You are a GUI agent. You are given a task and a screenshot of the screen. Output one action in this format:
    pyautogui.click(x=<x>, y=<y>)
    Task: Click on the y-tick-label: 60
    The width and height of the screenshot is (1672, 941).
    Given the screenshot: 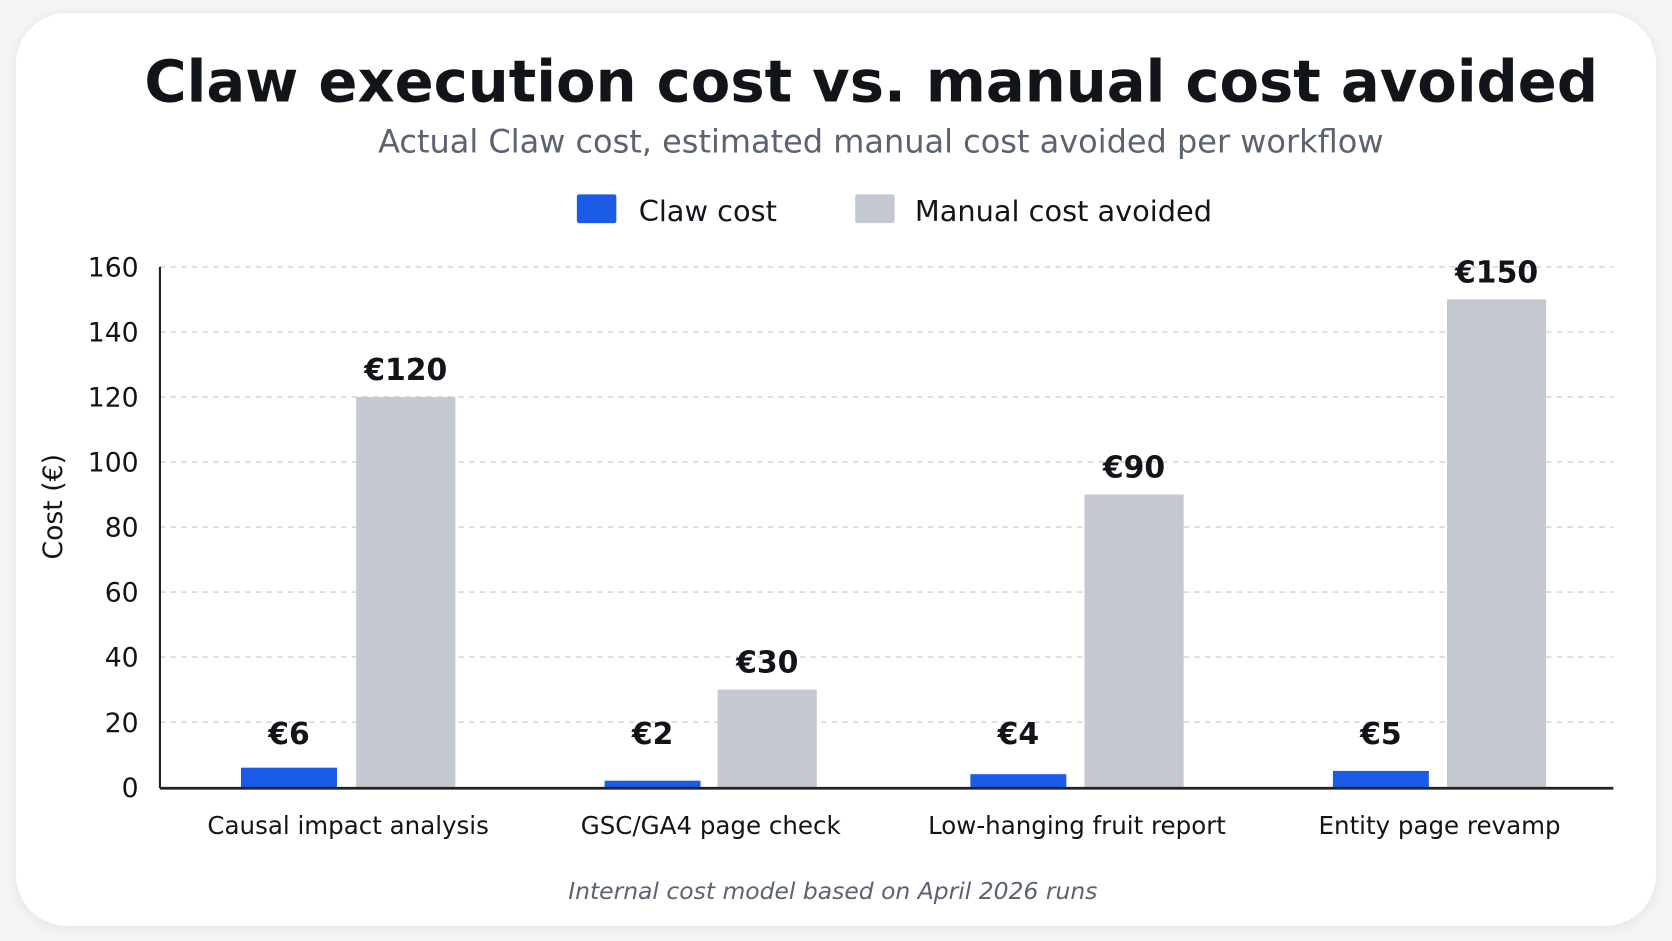 What is the action you would take?
    pyautogui.click(x=122, y=593)
    